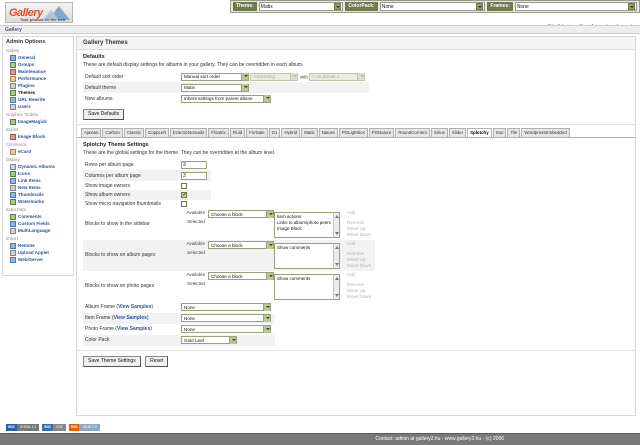 The image size is (640, 445). I want to click on new-albums-select: Inherit settings from parent album, so click(226, 98).